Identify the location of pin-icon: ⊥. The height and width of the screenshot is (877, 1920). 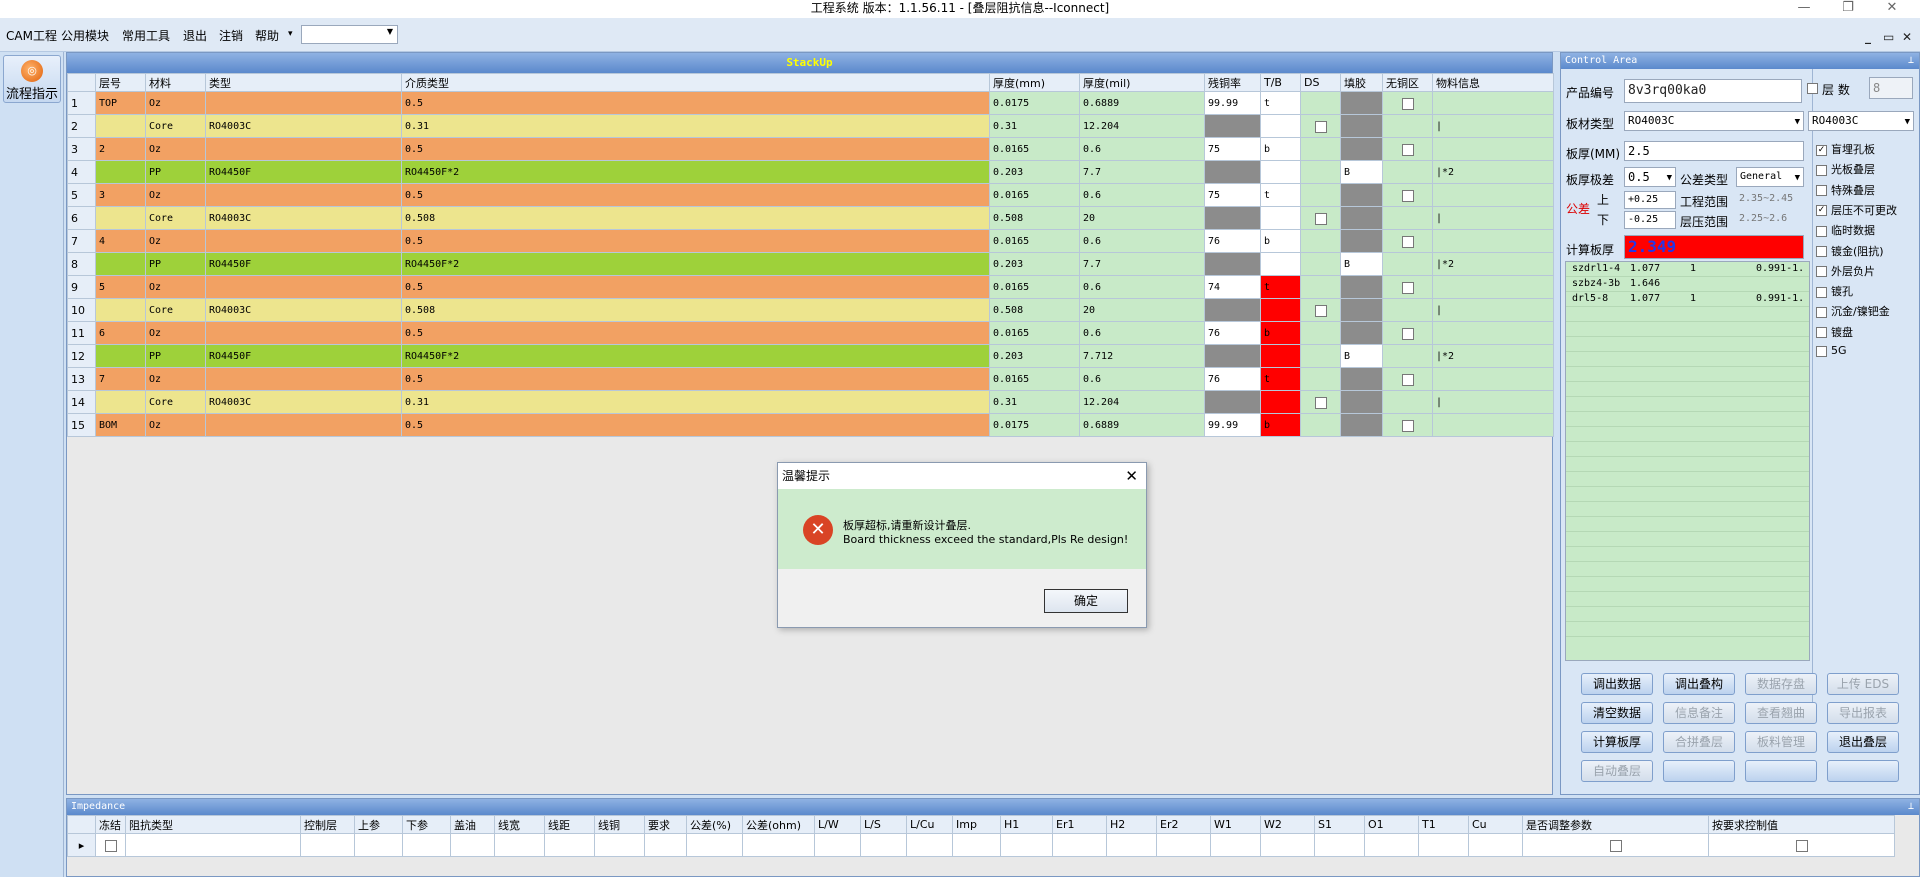
(1910, 60).